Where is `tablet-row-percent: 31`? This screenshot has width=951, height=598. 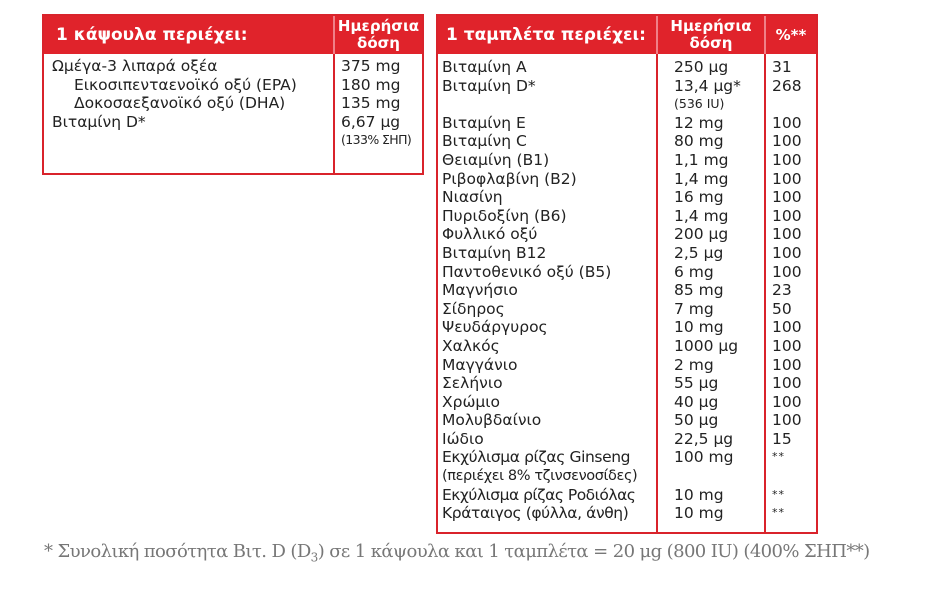 tablet-row-percent: 31 is located at coordinates (782, 67).